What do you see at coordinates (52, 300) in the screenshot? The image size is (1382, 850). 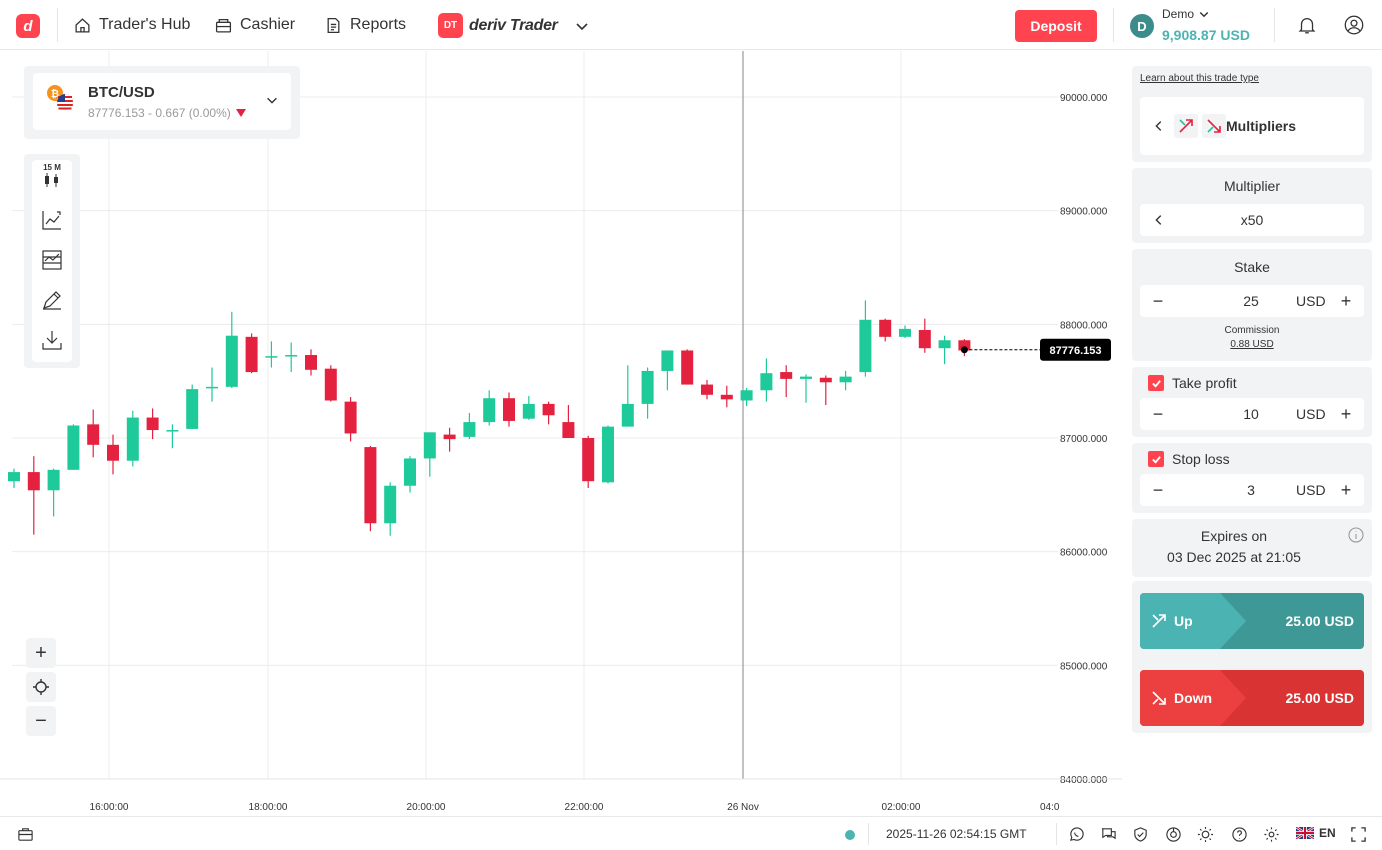 I see `drawing-tools-icon` at bounding box center [52, 300].